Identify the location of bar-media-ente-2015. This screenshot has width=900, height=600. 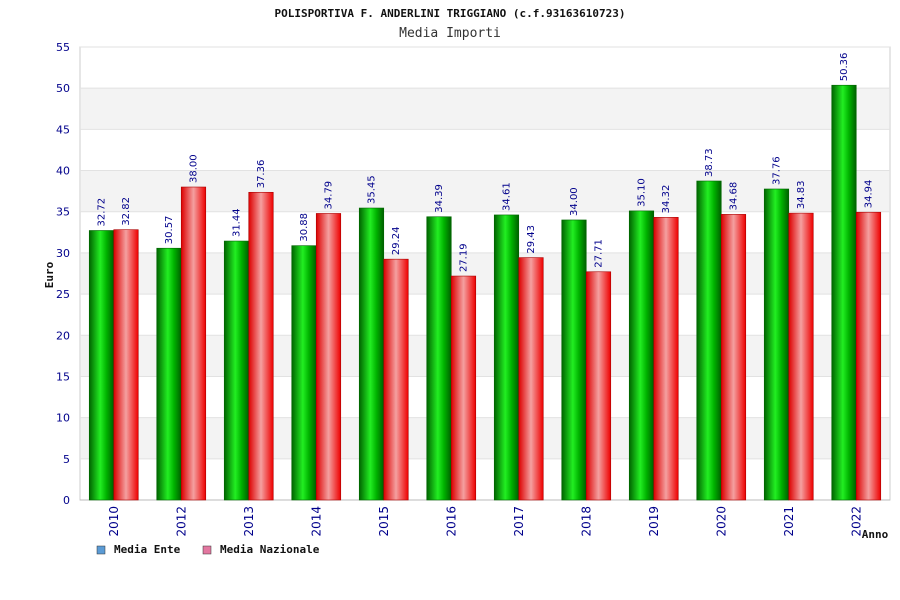
(371, 354).